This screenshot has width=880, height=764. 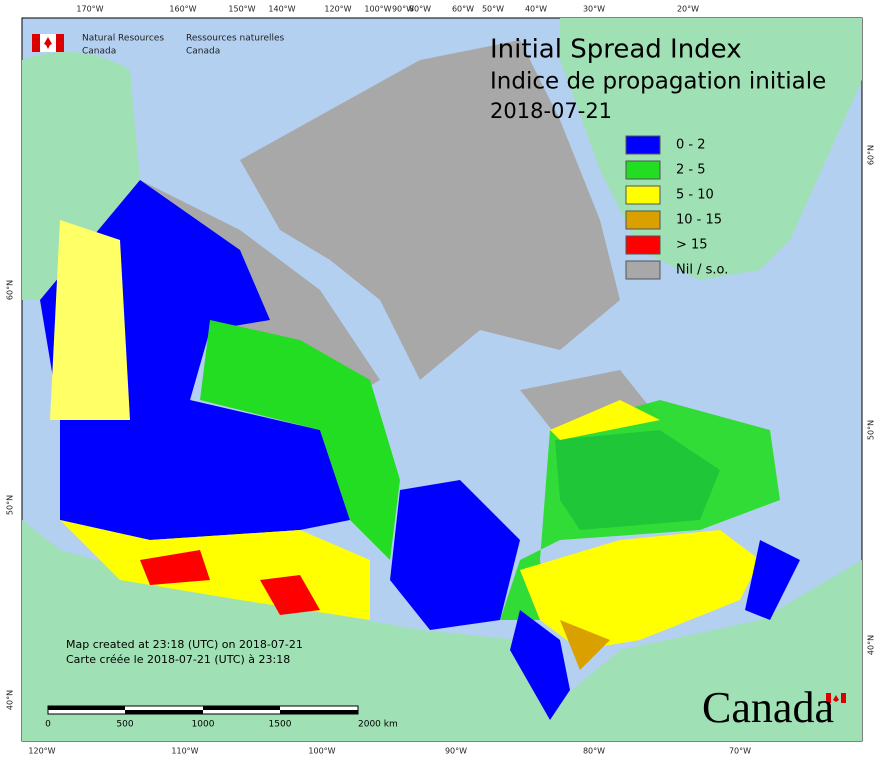 What do you see at coordinates (594, 9) in the screenshot?
I see `lon-label: 30°W` at bounding box center [594, 9].